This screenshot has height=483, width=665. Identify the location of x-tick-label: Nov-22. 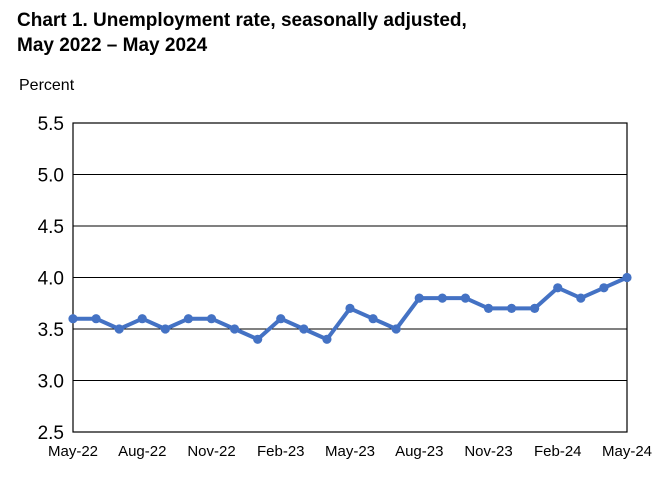
(211, 451).